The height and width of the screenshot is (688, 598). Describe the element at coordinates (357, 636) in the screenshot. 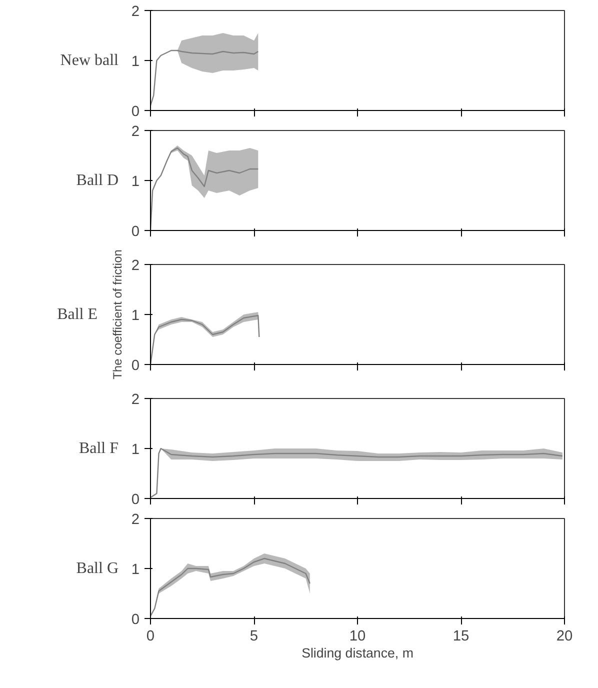

I see `x-tick-label: 10` at that location.